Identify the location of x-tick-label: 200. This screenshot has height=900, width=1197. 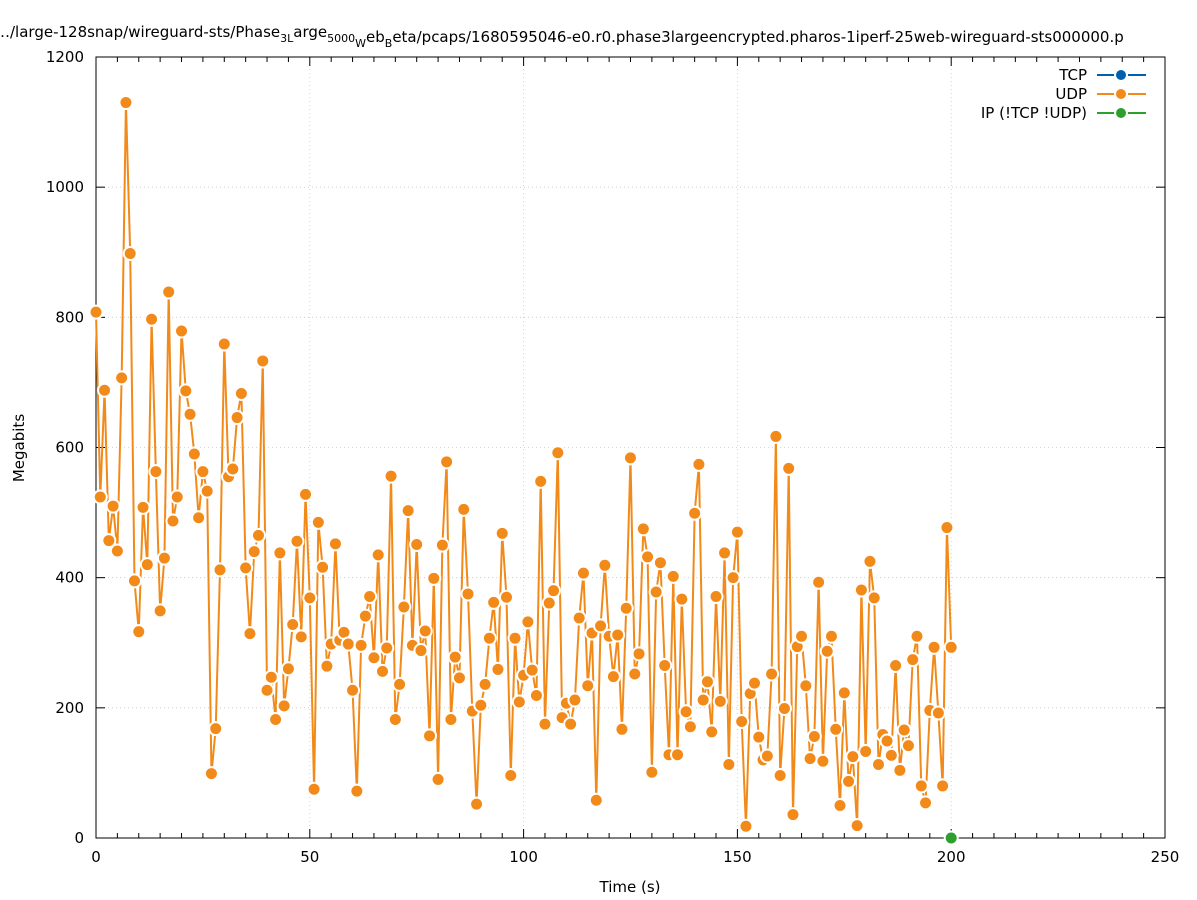
(951, 857).